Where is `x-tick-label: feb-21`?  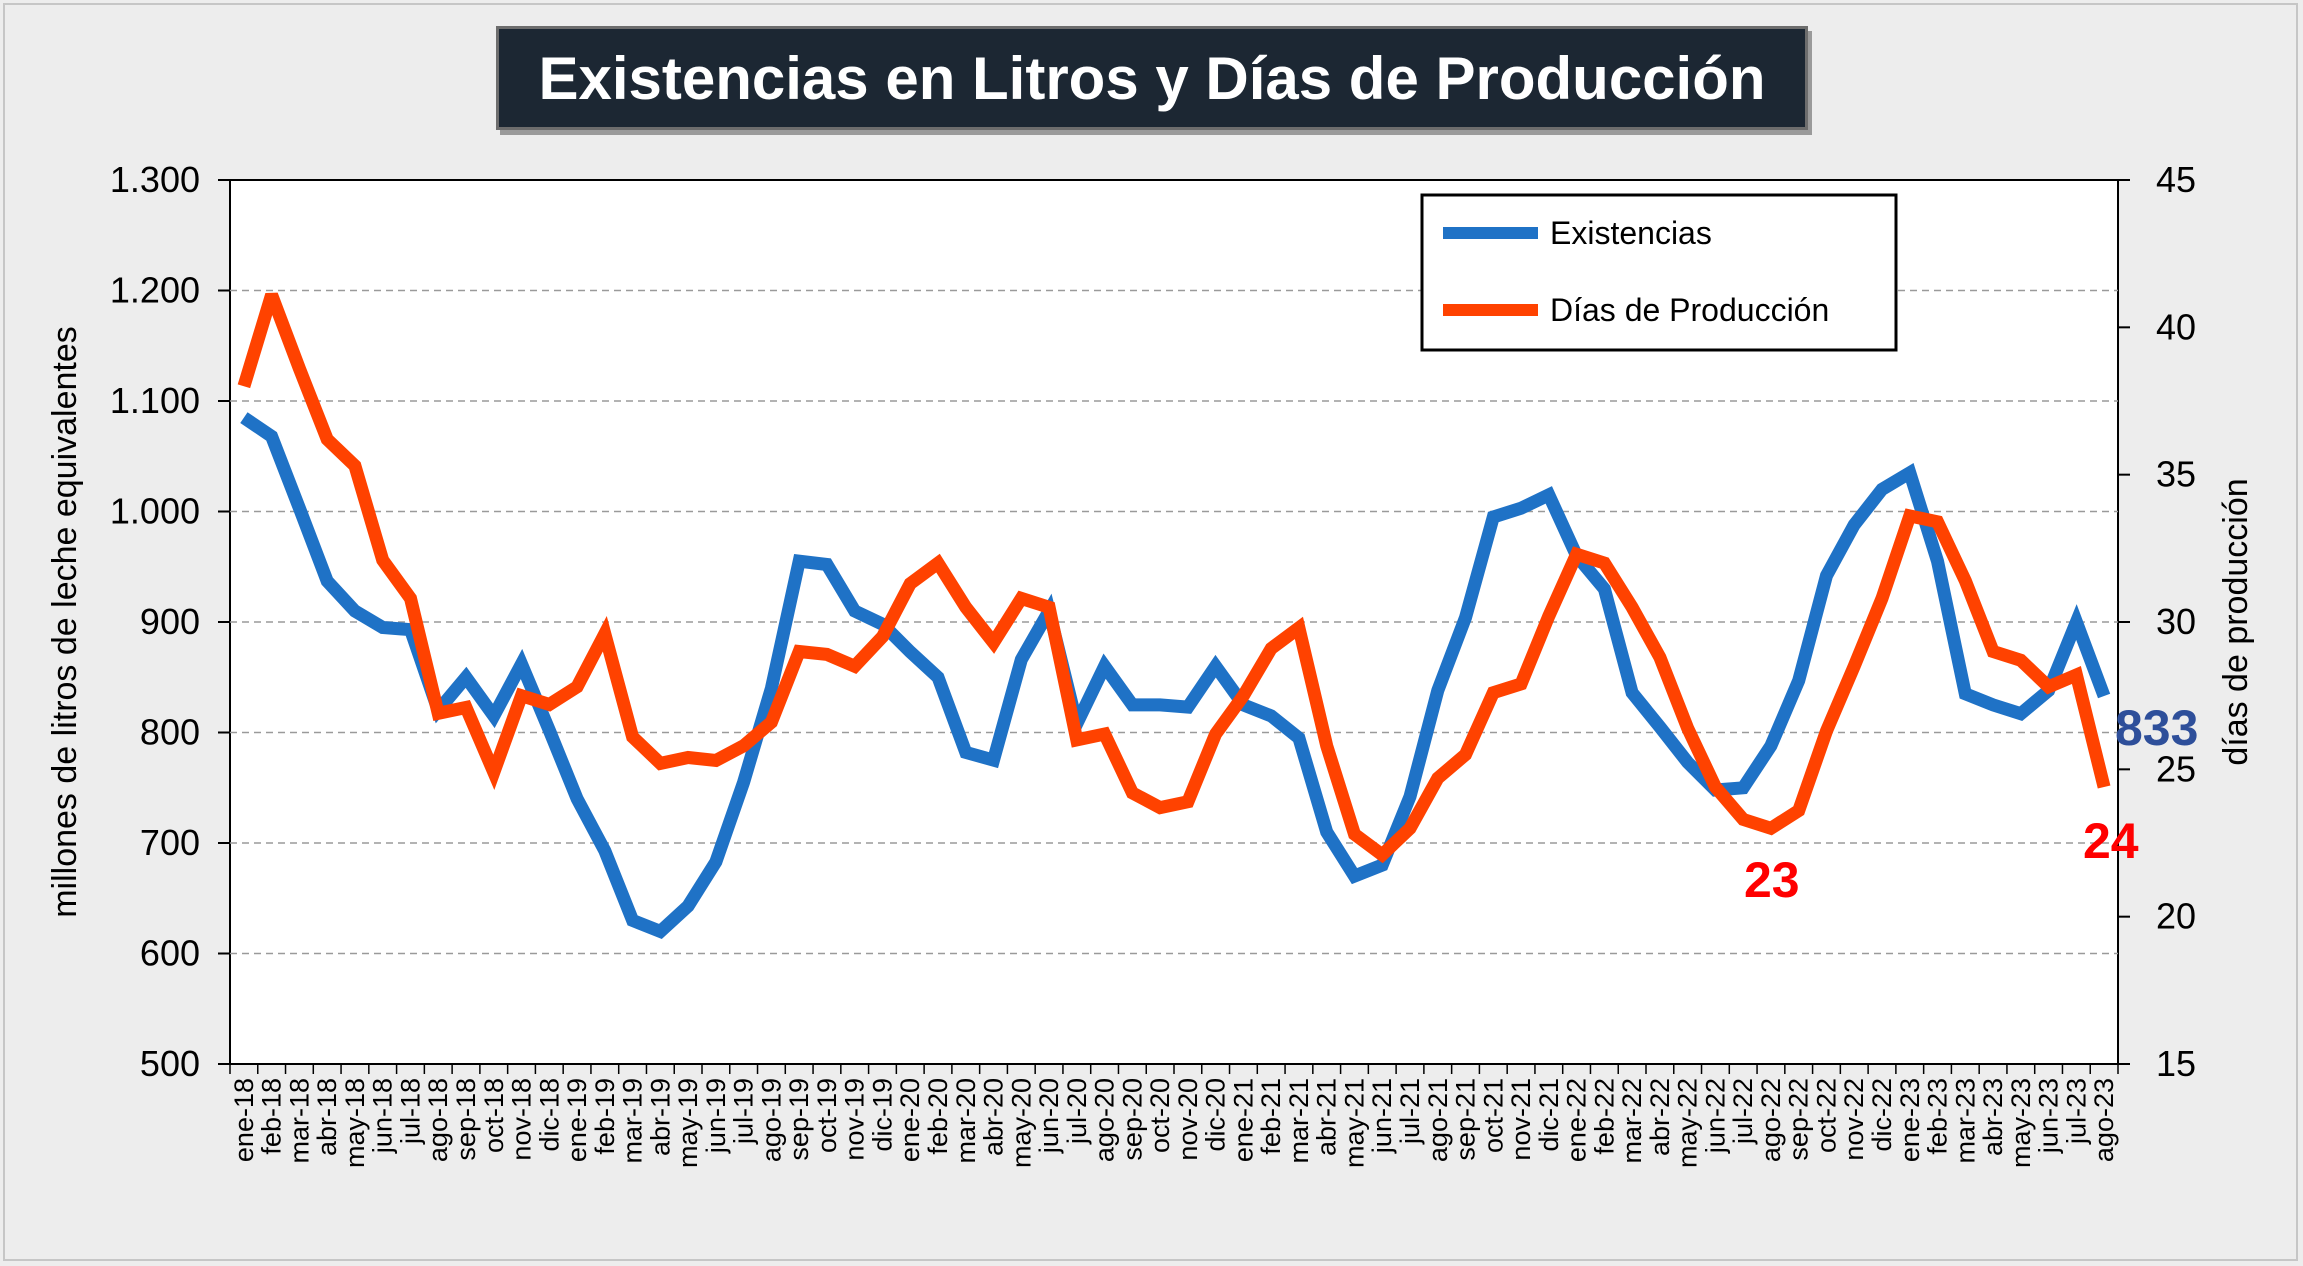
x-tick-label: feb-21 is located at coordinates (1271, 1116).